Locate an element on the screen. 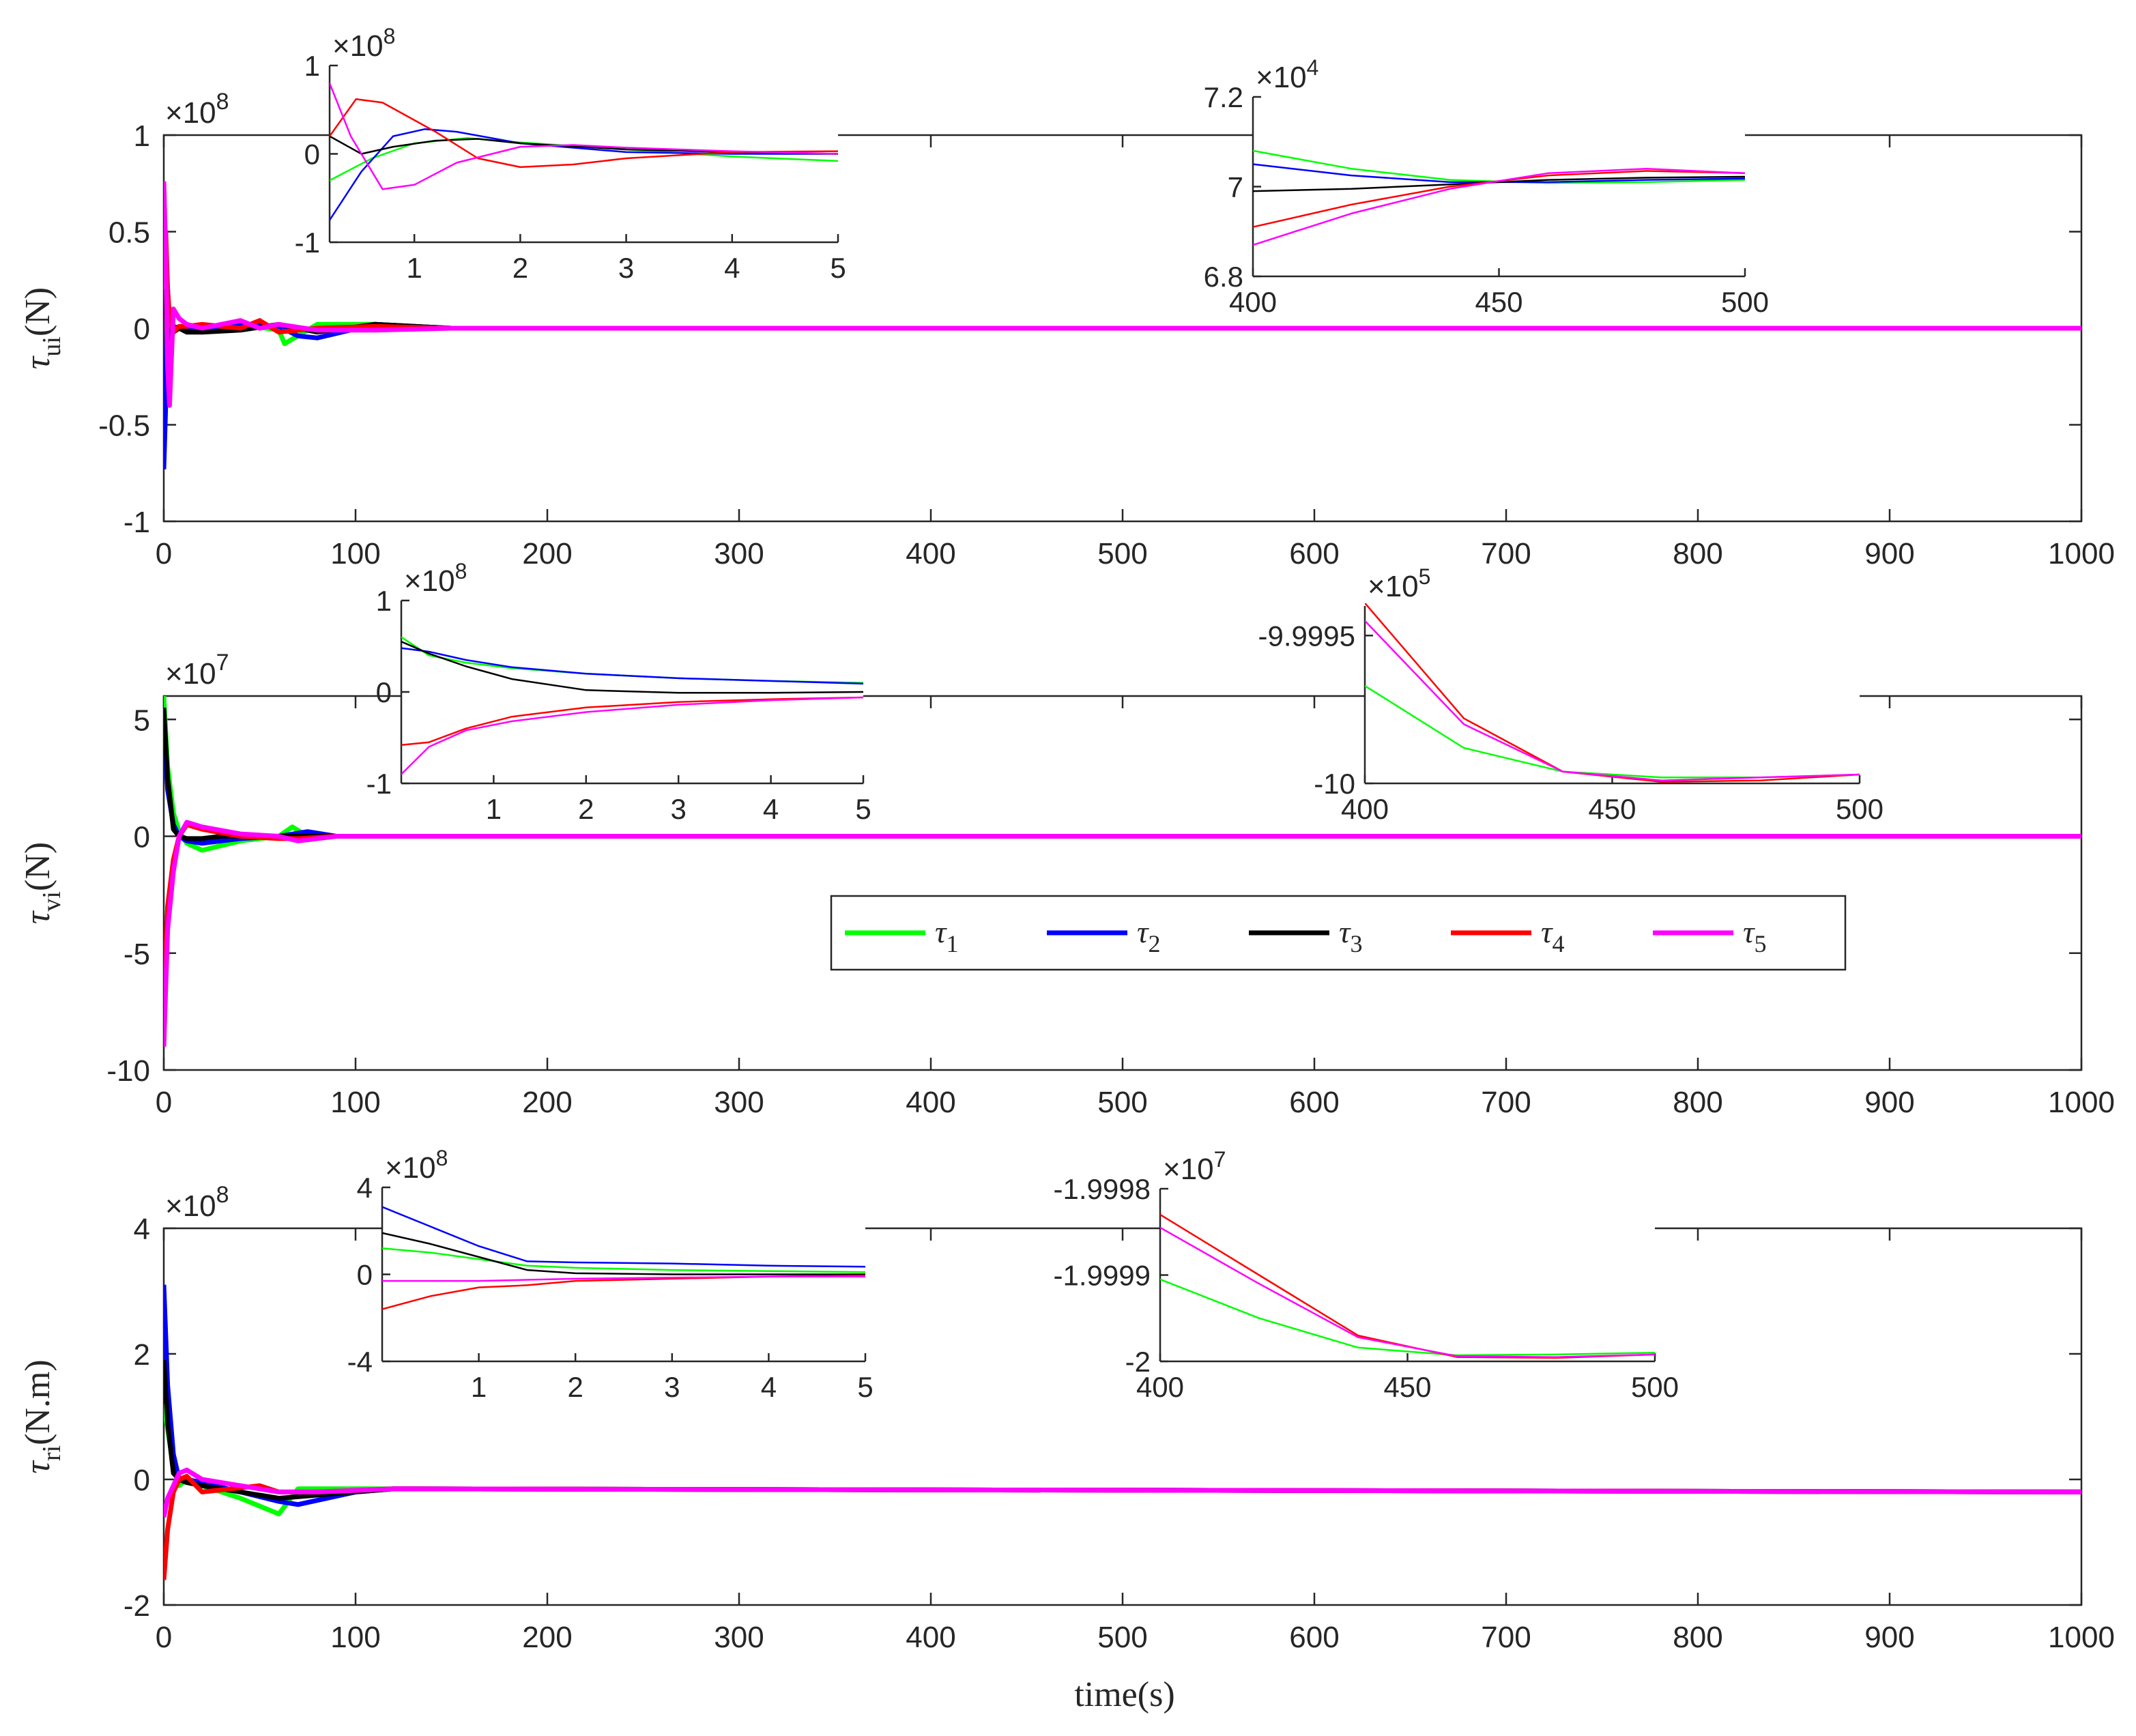 Image resolution: width=2136 pixels, height=1736 pixels. inset-u-2: 400 450 500 6.8 7 7.2 ×104 is located at coordinates (1486, 186).